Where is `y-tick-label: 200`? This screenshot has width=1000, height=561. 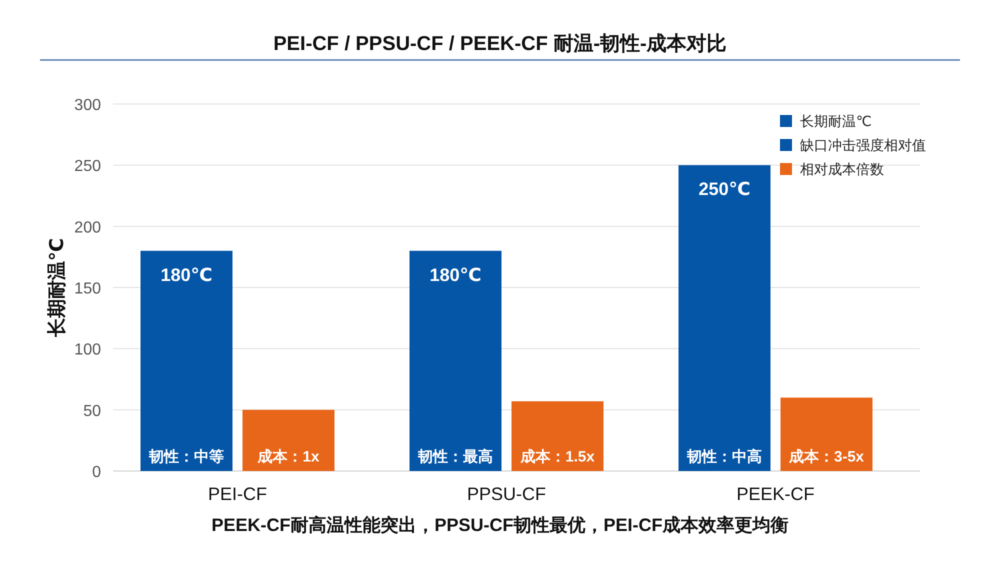
y-tick-label: 200 is located at coordinates (88, 227).